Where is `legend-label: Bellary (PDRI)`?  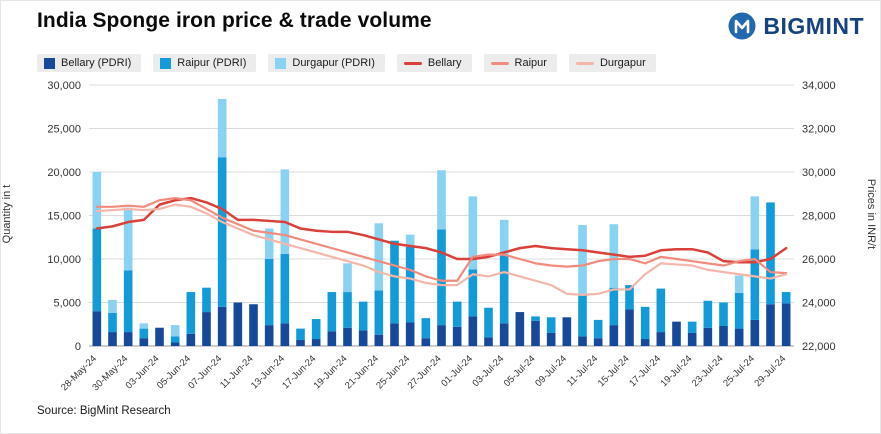
legend-label: Bellary (PDRI) is located at coordinates (96, 63).